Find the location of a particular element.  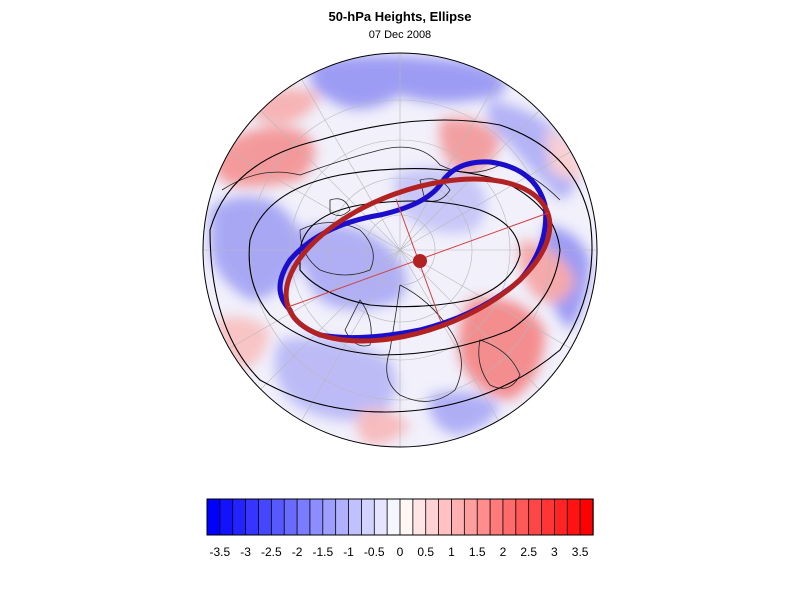

ellipse-center-marker is located at coordinates (420, 261).